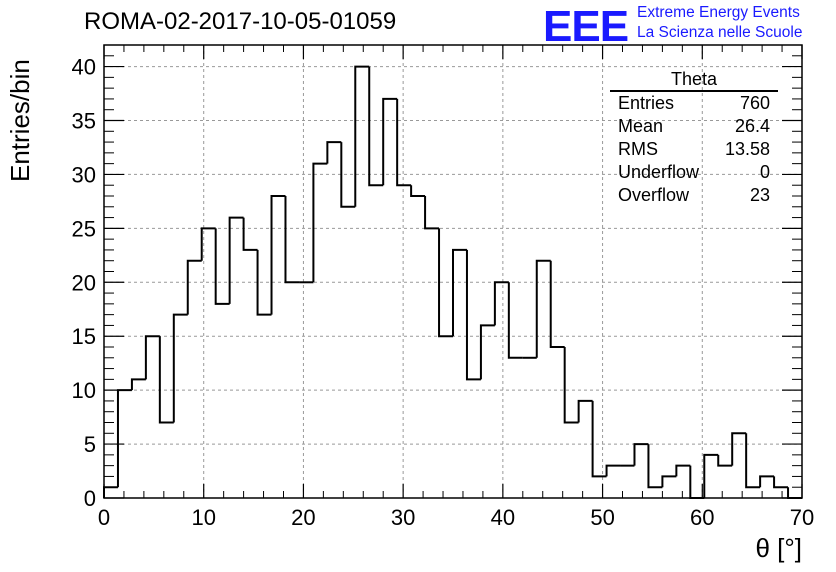  What do you see at coordinates (84, 228) in the screenshot?
I see `y-tick-label: 25` at bounding box center [84, 228].